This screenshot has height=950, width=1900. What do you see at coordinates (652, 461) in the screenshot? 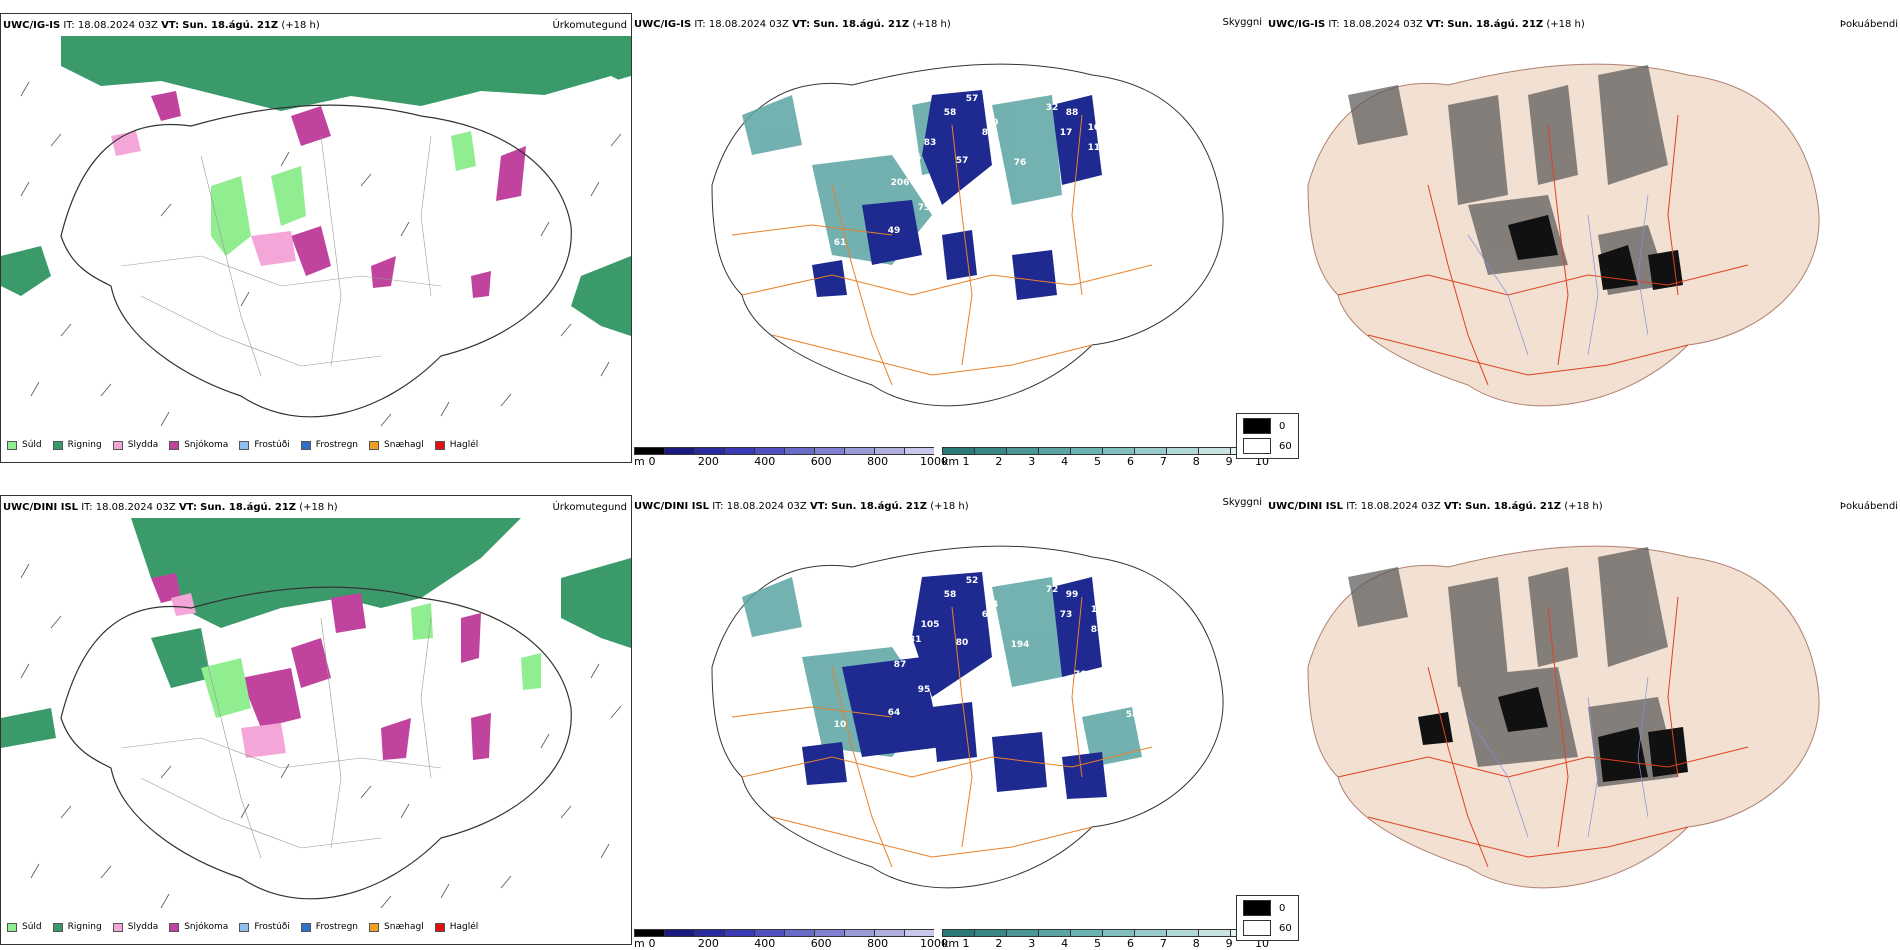
I see `colorbar-tick: 0` at bounding box center [652, 461].